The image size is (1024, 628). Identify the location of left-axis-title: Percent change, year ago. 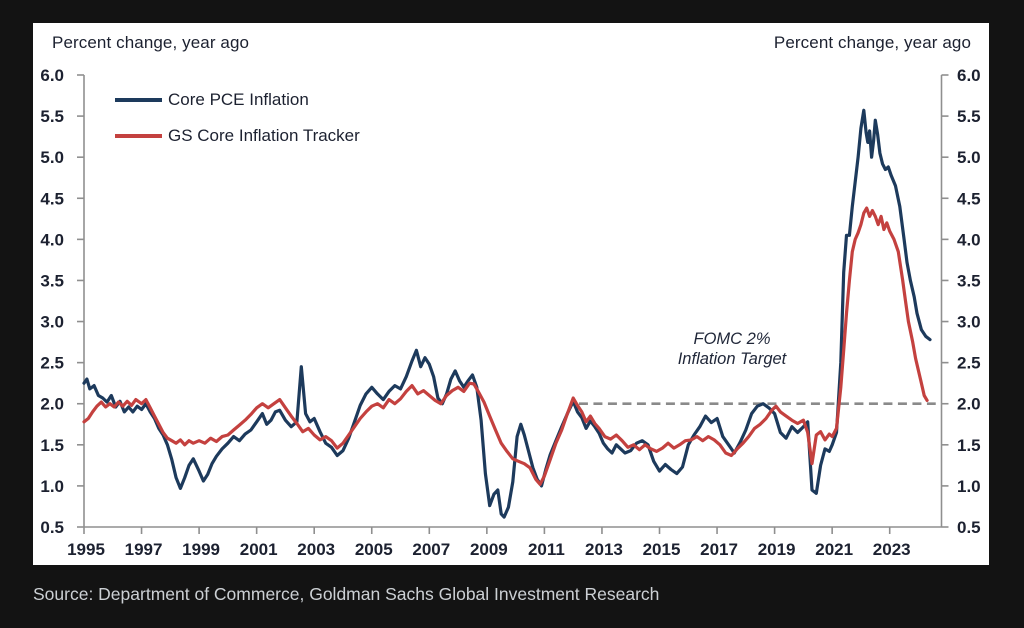
(151, 42).